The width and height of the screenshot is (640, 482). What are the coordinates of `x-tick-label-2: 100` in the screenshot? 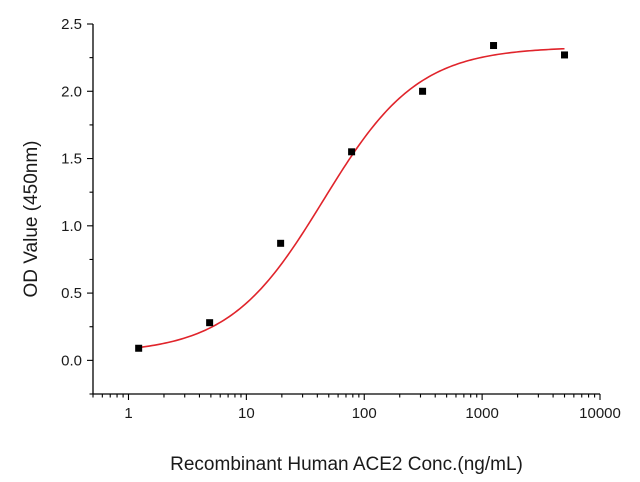 It's located at (364, 413).